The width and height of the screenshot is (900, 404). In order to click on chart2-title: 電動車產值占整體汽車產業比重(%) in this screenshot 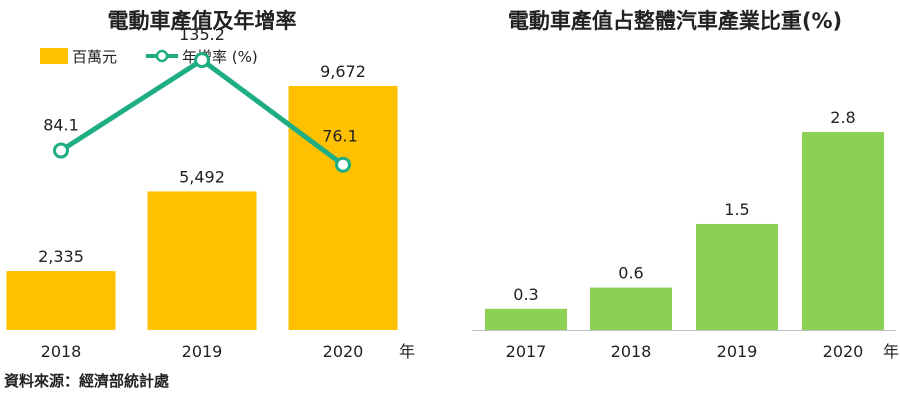, I will do `click(675, 21)`.